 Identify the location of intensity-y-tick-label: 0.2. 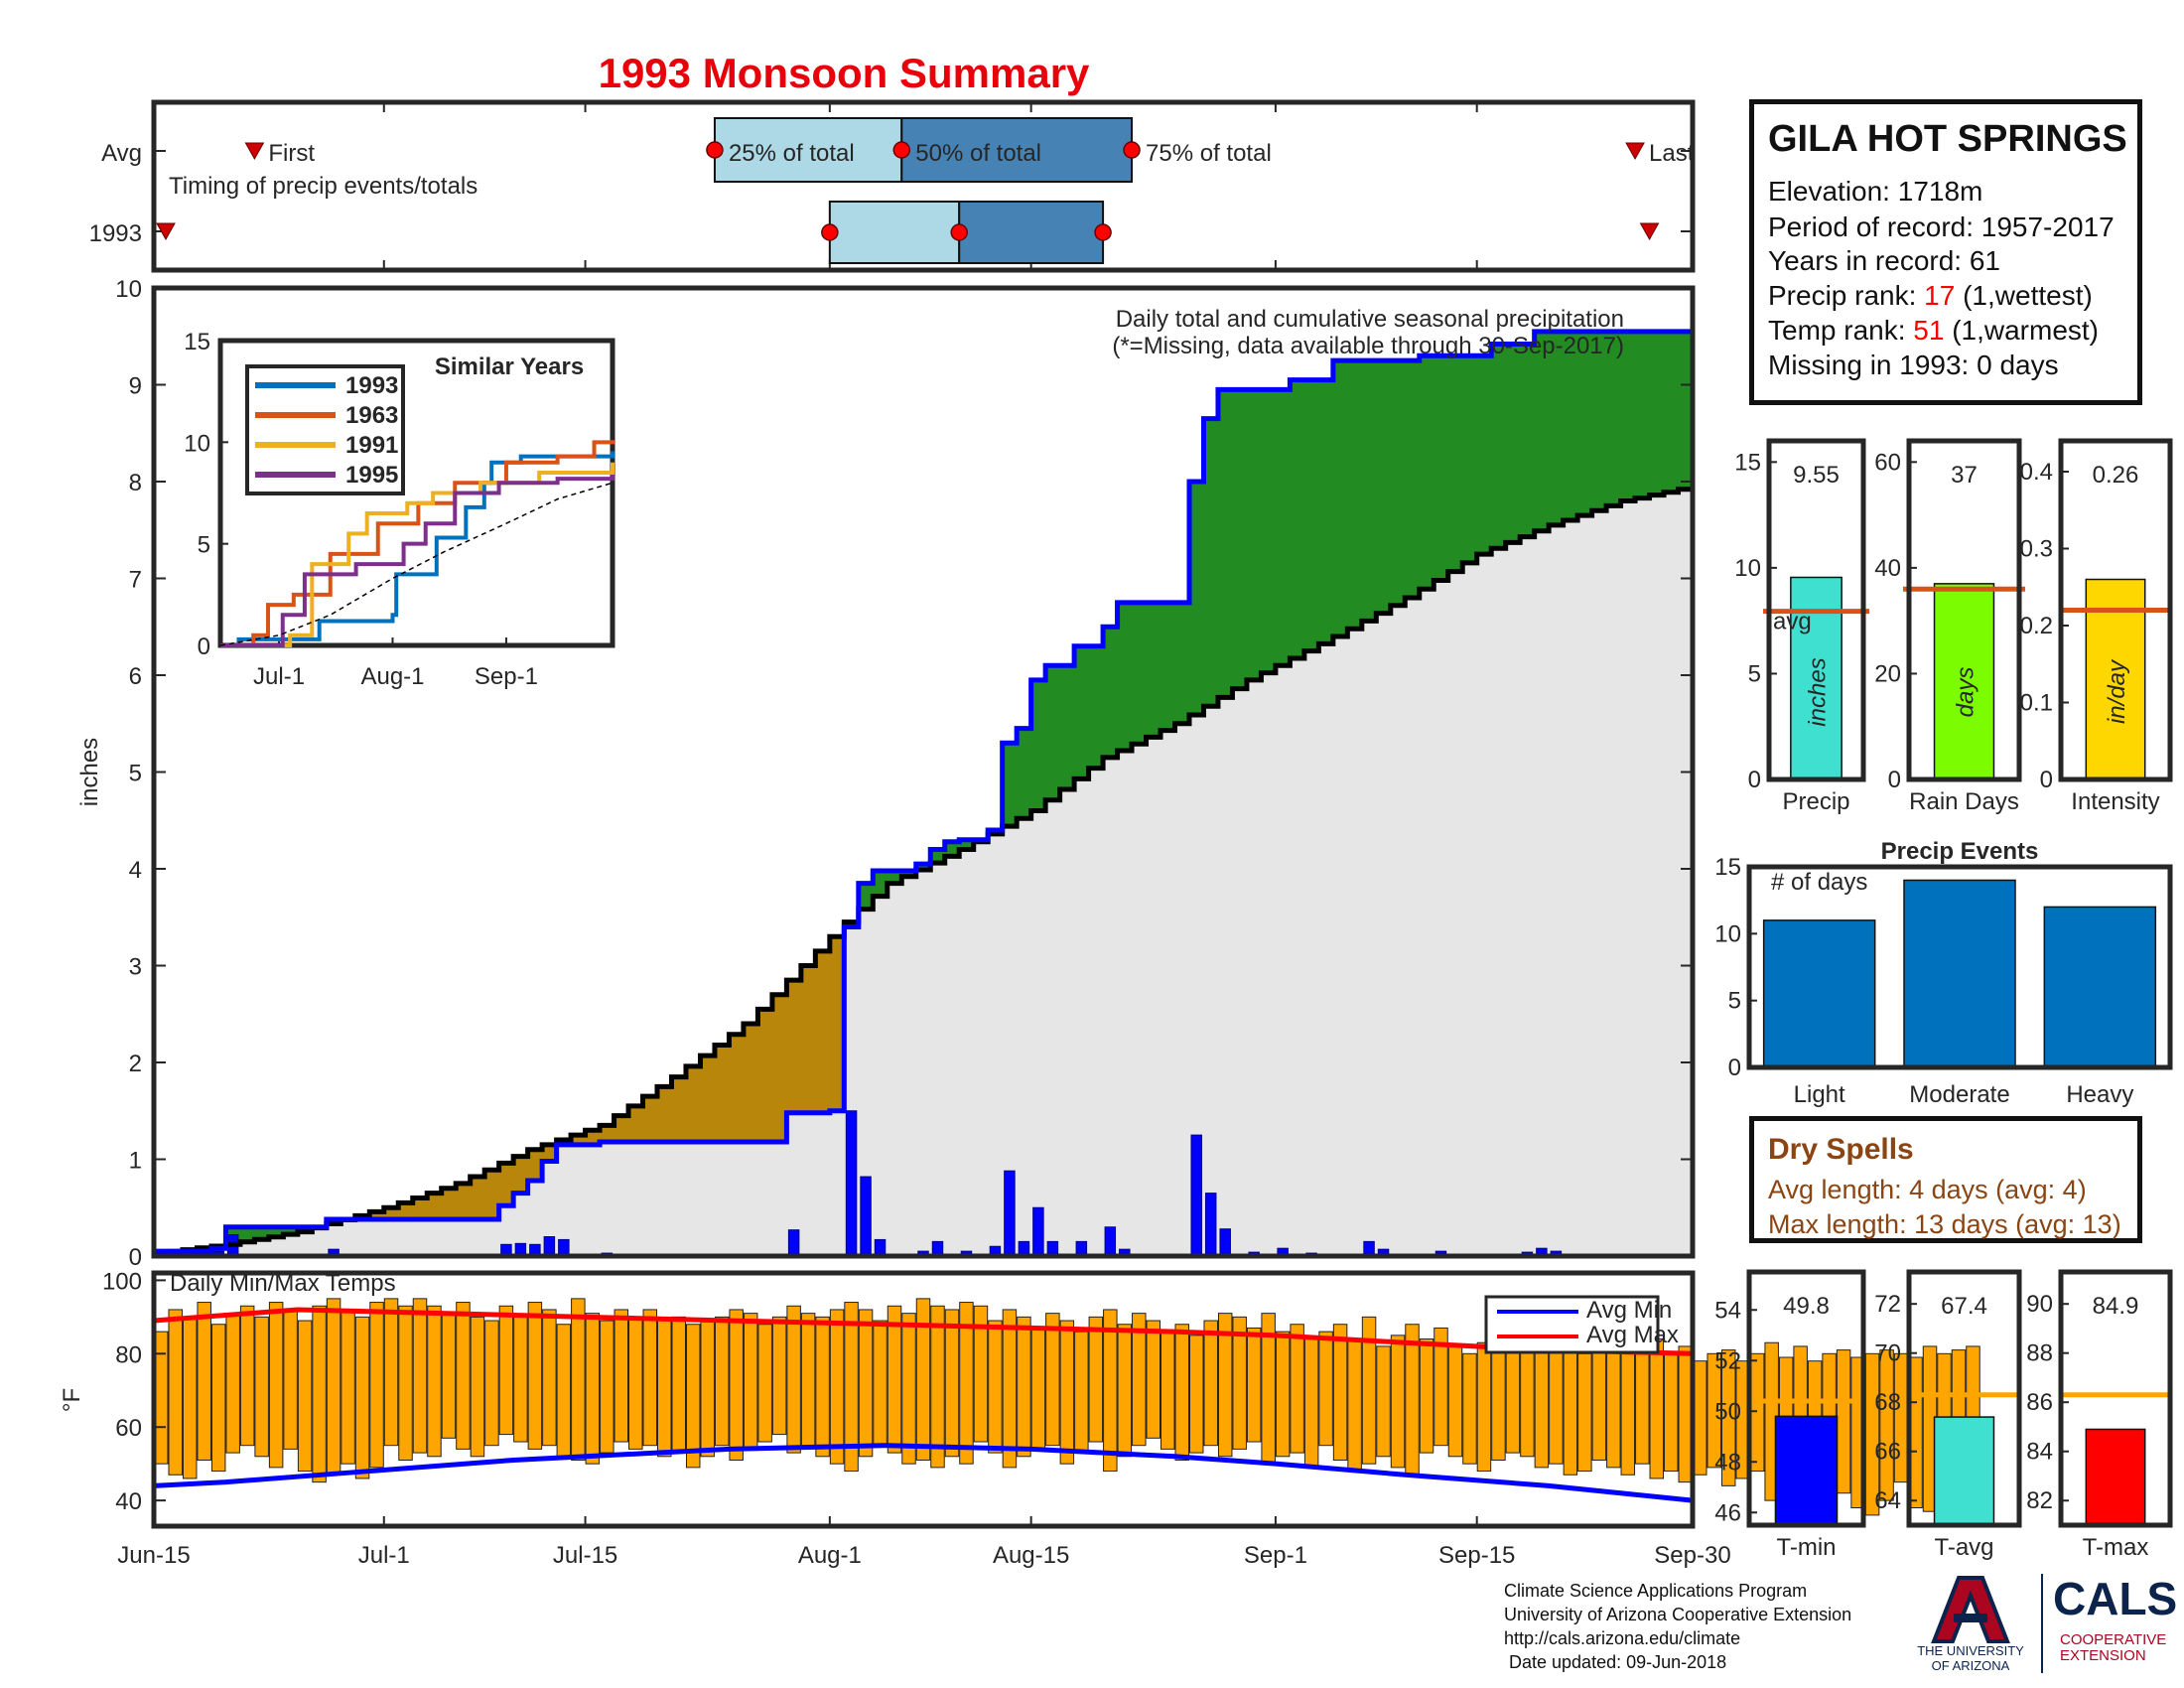
(2036, 626).